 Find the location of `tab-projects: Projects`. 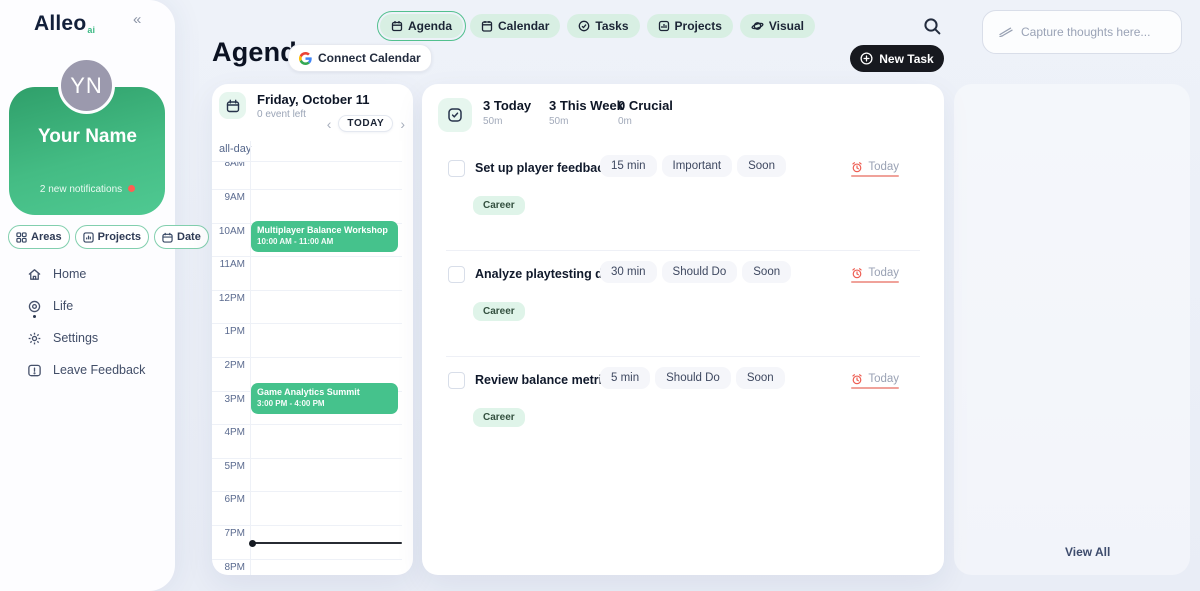

tab-projects: Projects is located at coordinates (689, 26).